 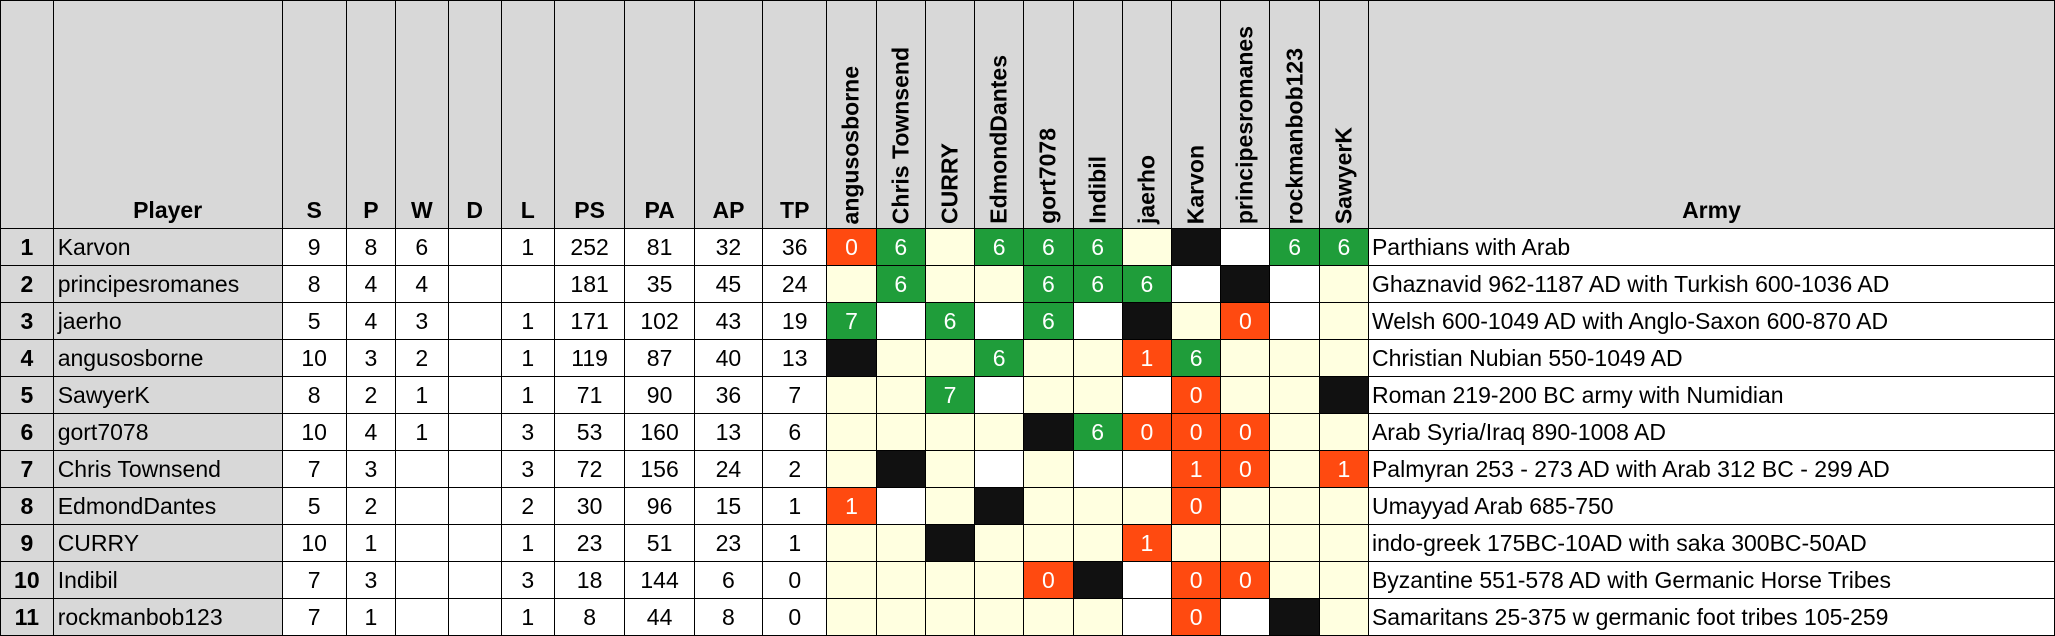 What do you see at coordinates (1048, 114) in the screenshot?
I see `header-opponent: gort7078` at bounding box center [1048, 114].